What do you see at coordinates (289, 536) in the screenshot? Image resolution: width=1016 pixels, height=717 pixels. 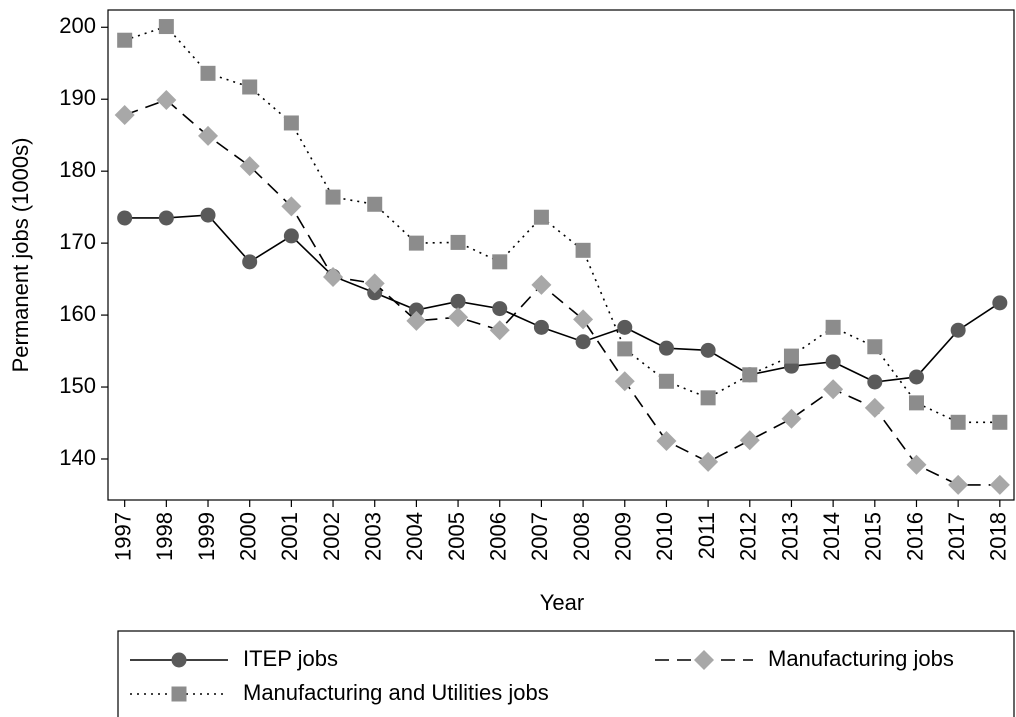 I see `x-tick-label: 2001` at bounding box center [289, 536].